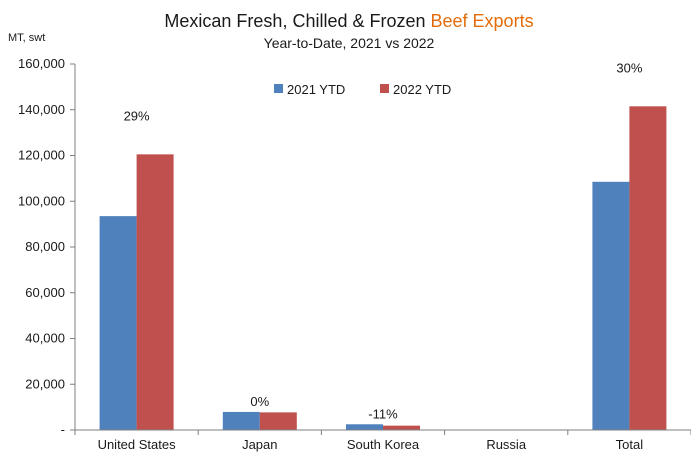 The image size is (691, 452). What do you see at coordinates (41, 63) in the screenshot?
I see `y-tick-label: 160,000` at bounding box center [41, 63].